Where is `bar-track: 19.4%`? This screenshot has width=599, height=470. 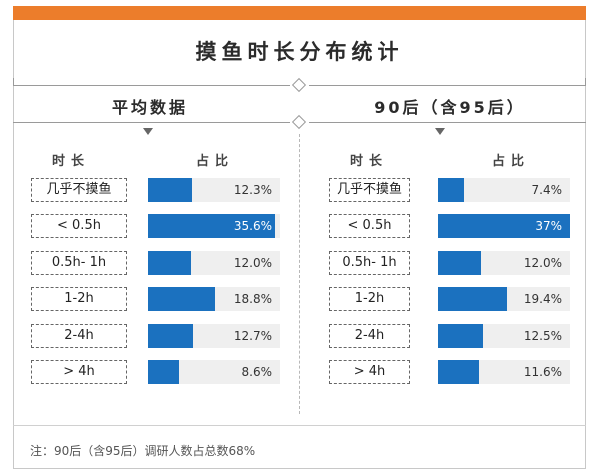 bar-track: 19.4% is located at coordinates (504, 299).